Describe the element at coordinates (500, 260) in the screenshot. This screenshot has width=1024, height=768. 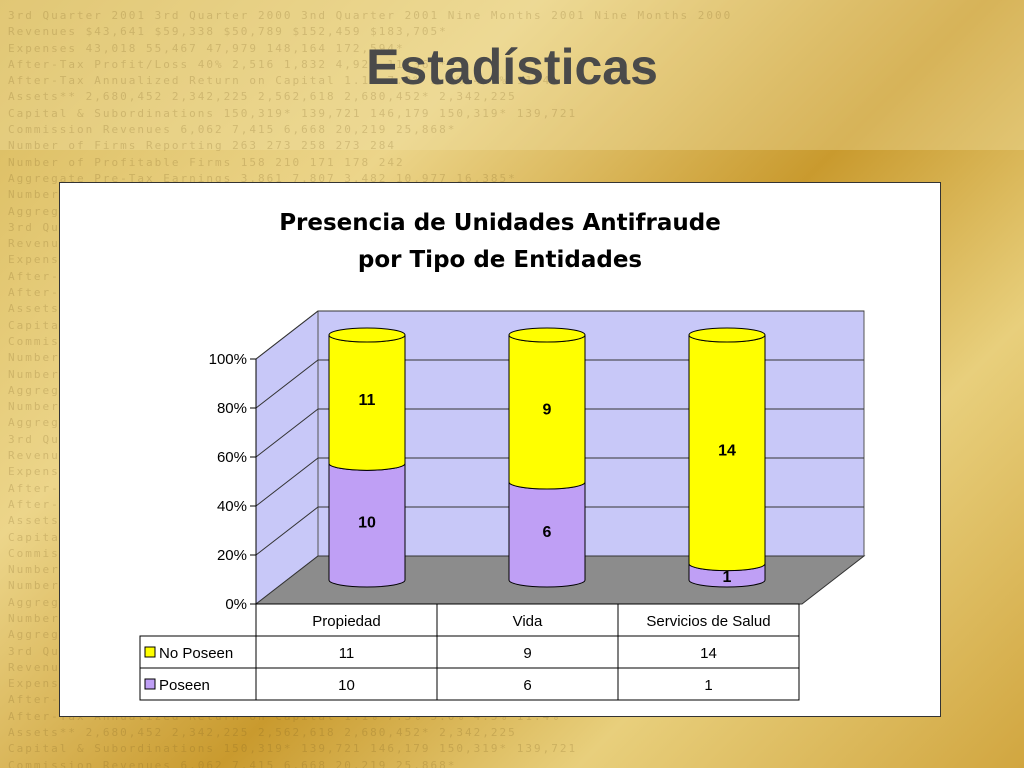
I see `chart-title-line-2: por Tipo de Entidades` at that location.